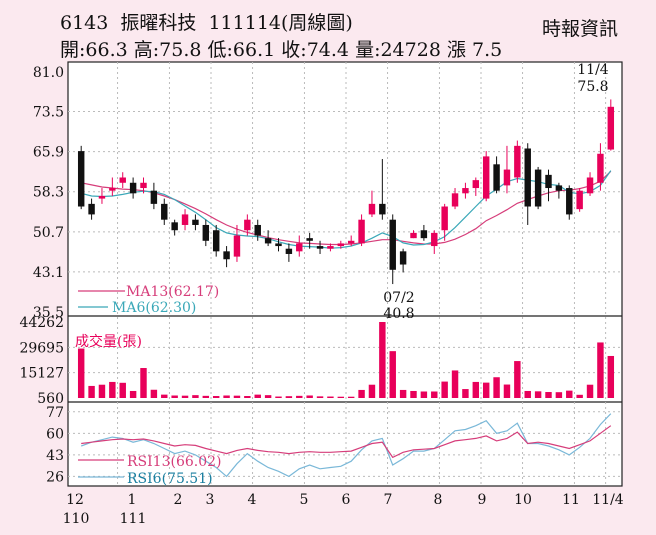 This screenshot has width=656, height=535. What do you see at coordinates (241, 50) in the screenshot?
I see `low-value: 低:66.1` at bounding box center [241, 50].